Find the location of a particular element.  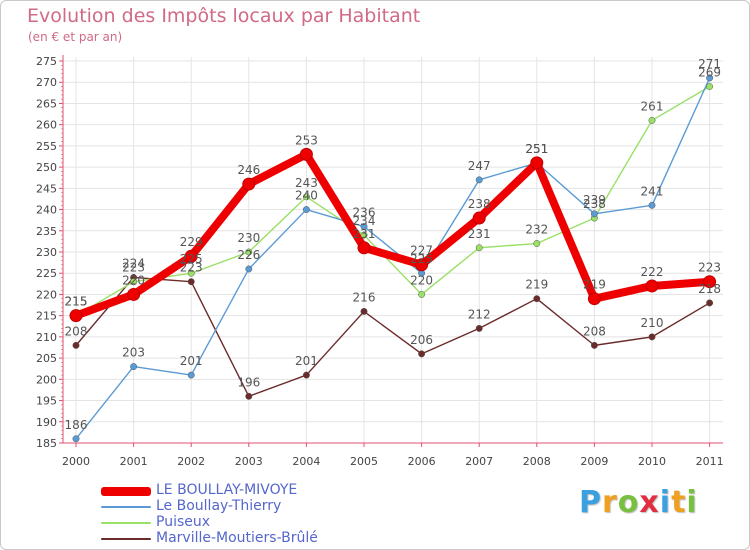

data-label-3: 206 is located at coordinates (421, 340).